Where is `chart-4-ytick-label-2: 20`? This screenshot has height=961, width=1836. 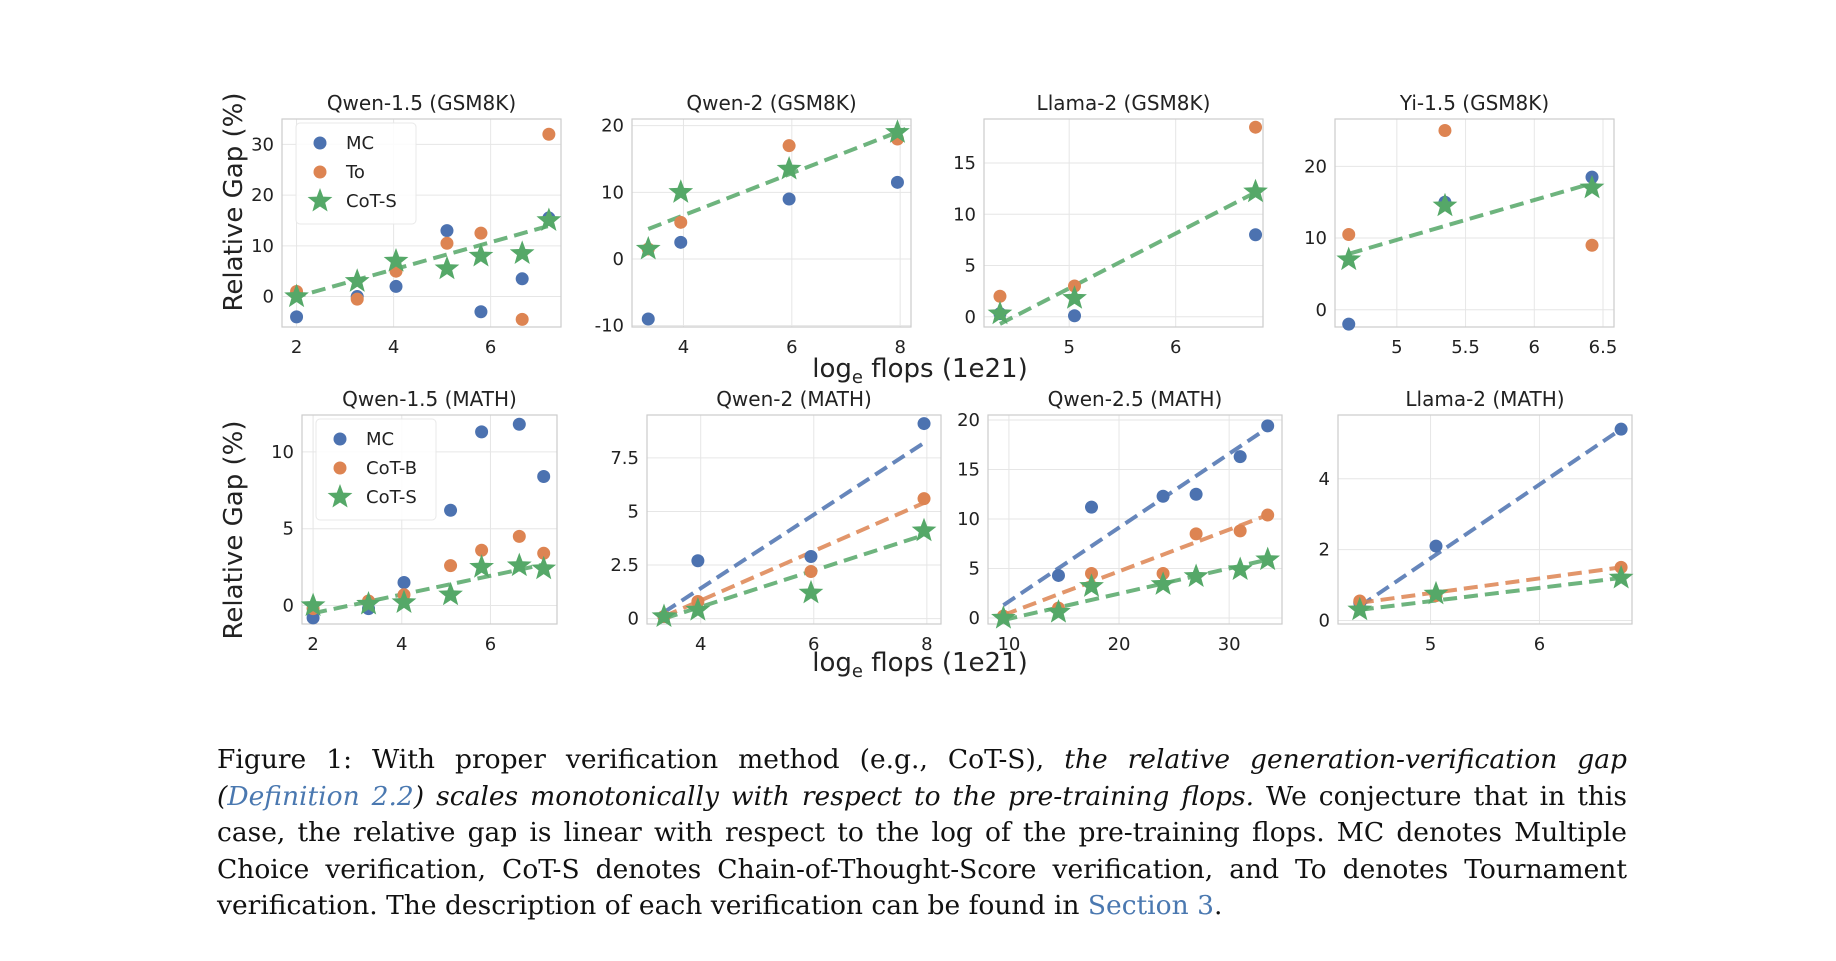 chart-4-ytick-label-2: 20 is located at coordinates (1315, 166).